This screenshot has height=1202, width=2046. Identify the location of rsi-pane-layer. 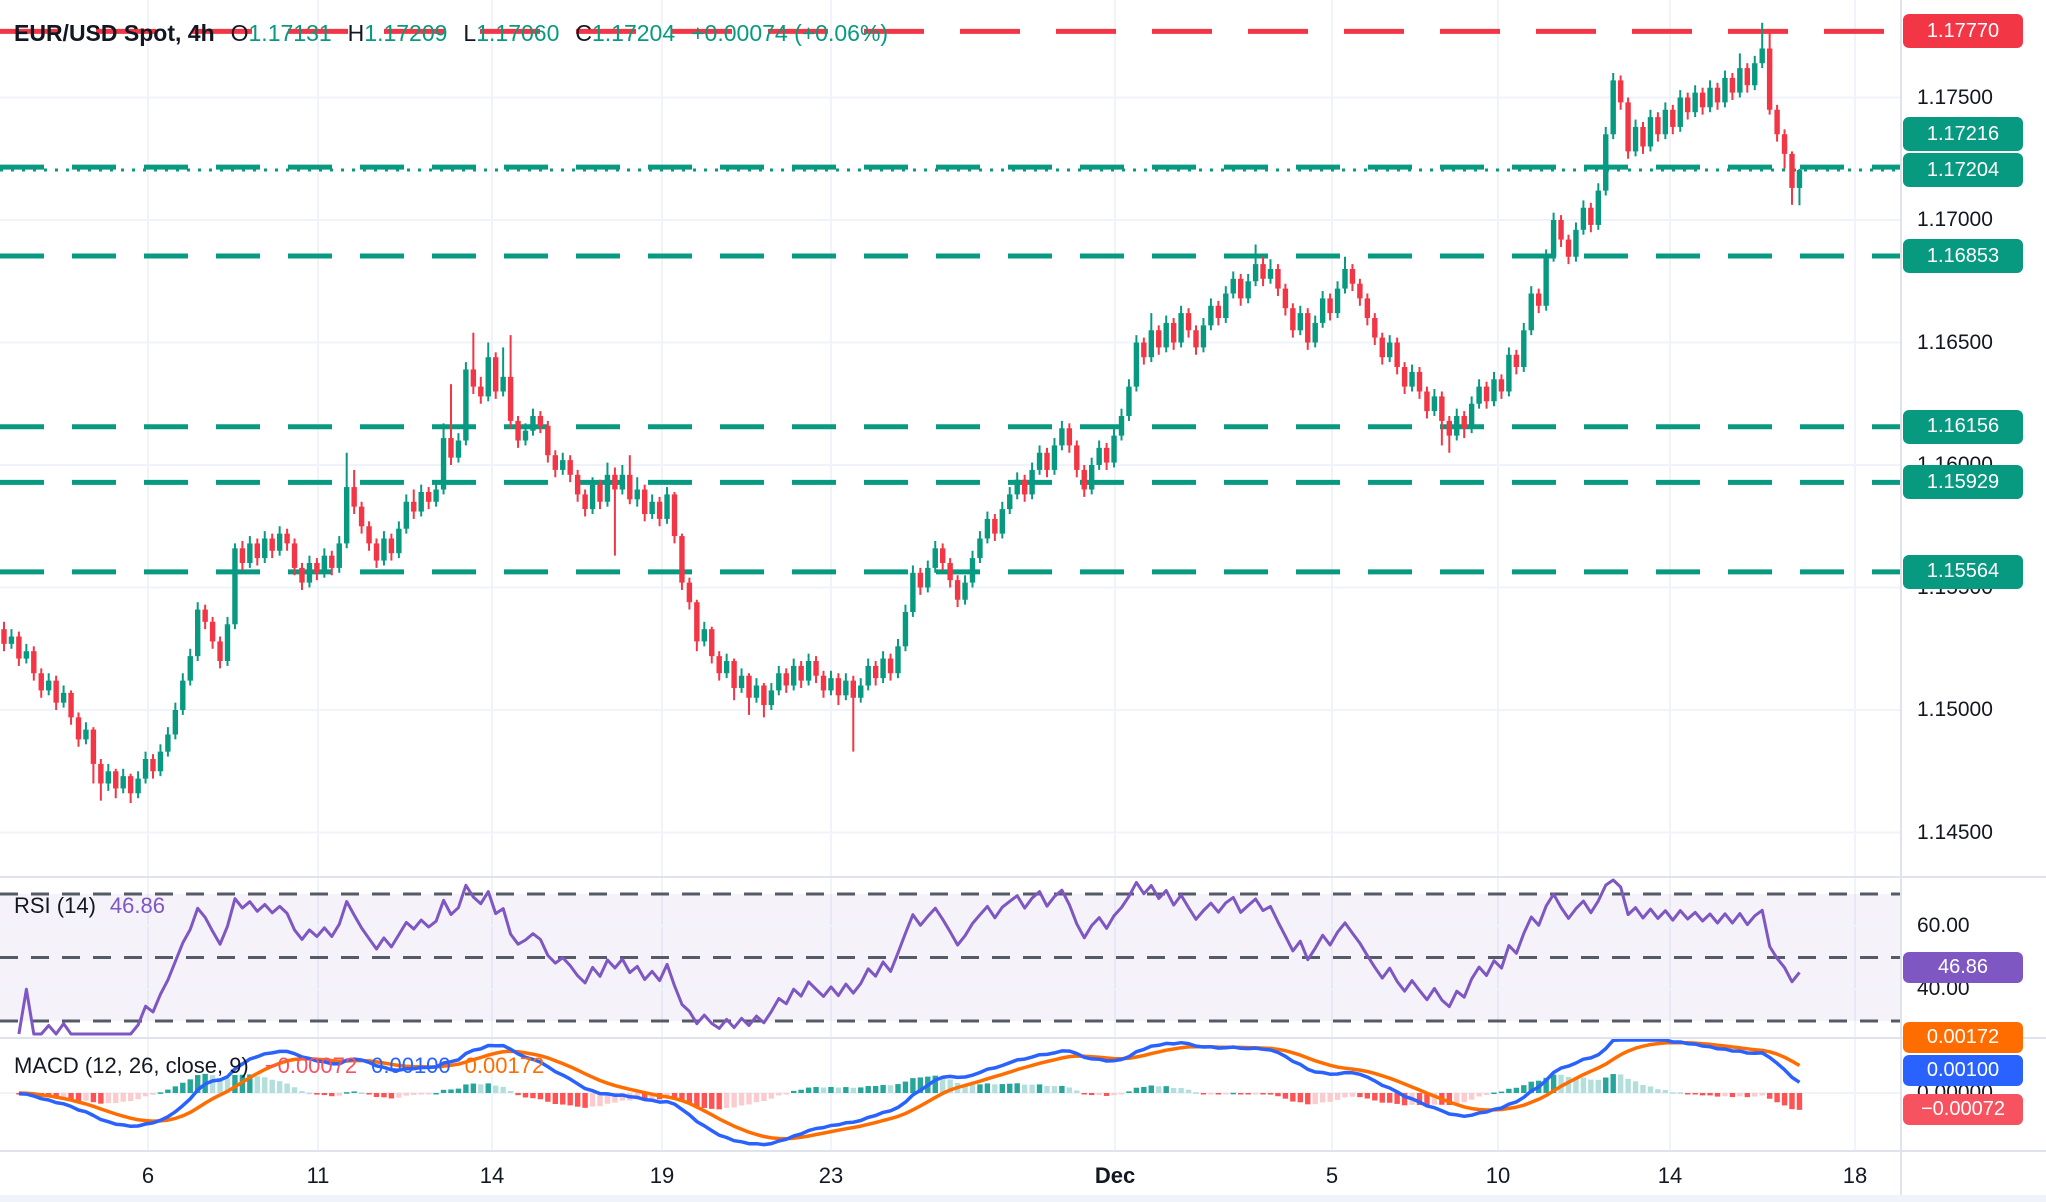
(950, 957).